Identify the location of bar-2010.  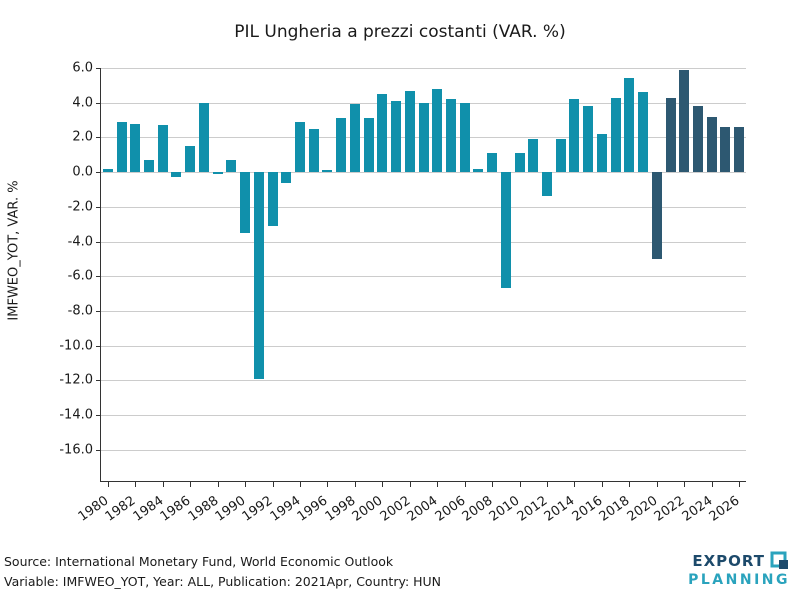
(519, 163).